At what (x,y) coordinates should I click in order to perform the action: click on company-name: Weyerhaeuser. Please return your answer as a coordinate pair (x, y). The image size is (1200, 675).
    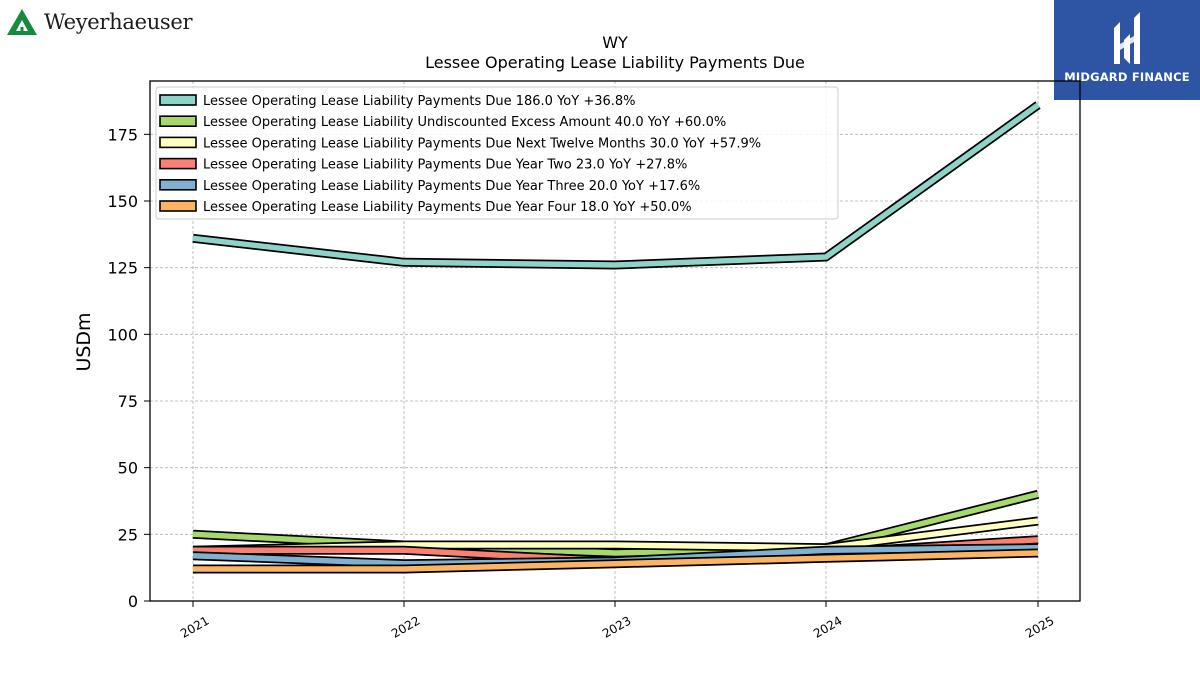
    Looking at the image, I should click on (118, 22).